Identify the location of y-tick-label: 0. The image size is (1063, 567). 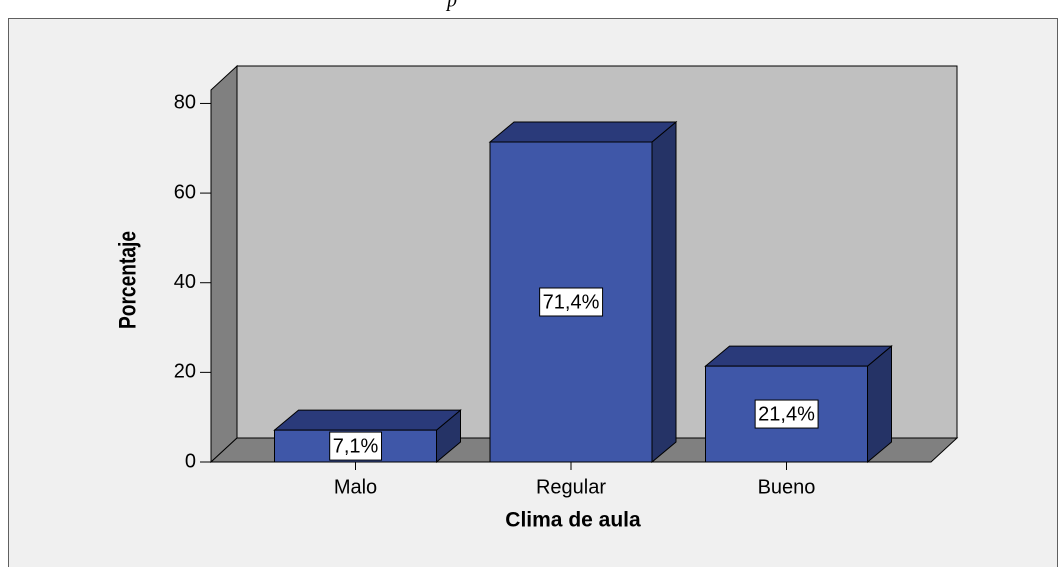
(190, 461).